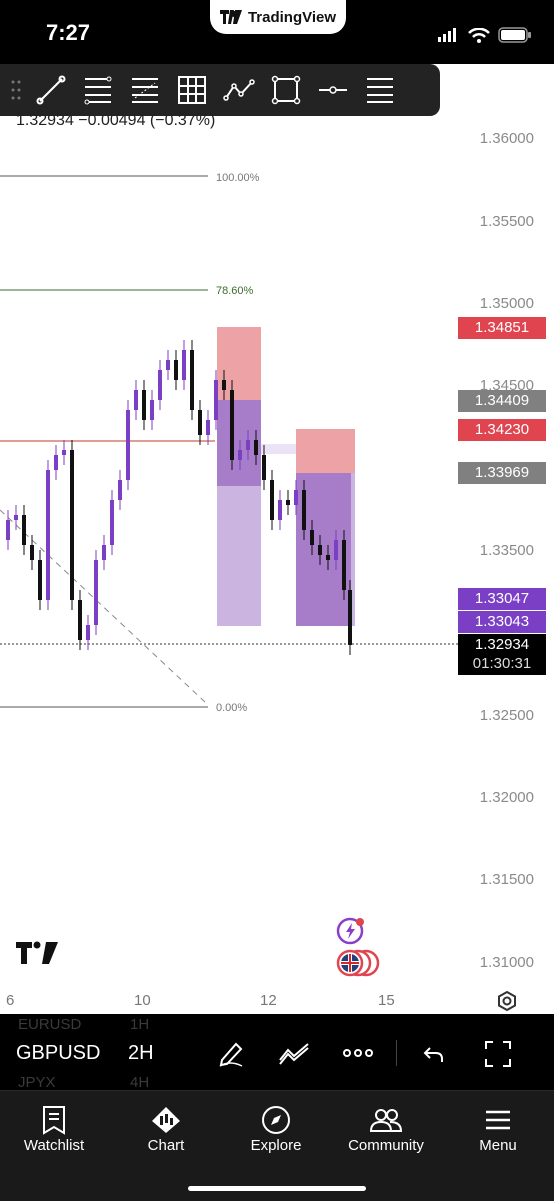 This screenshot has width=554, height=1201. I want to click on tab-community: Community, so click(386, 1128).